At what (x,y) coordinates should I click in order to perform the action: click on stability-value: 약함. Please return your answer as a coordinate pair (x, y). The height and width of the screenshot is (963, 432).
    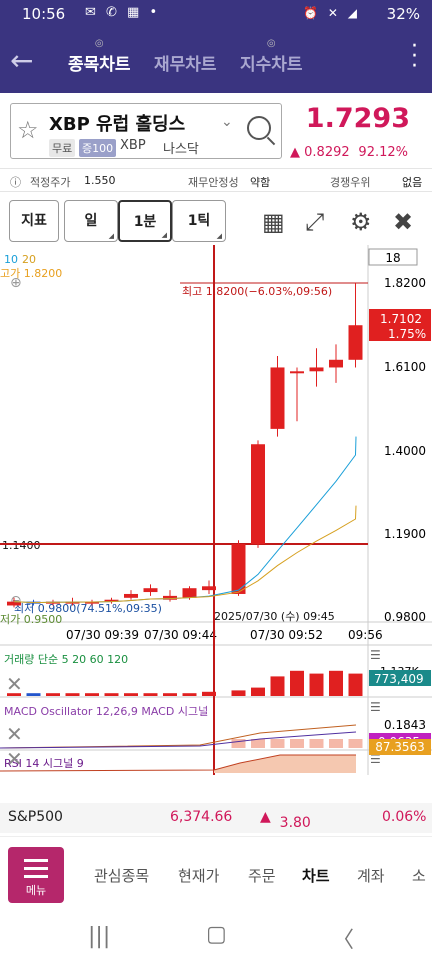
    Looking at the image, I should click on (260, 182).